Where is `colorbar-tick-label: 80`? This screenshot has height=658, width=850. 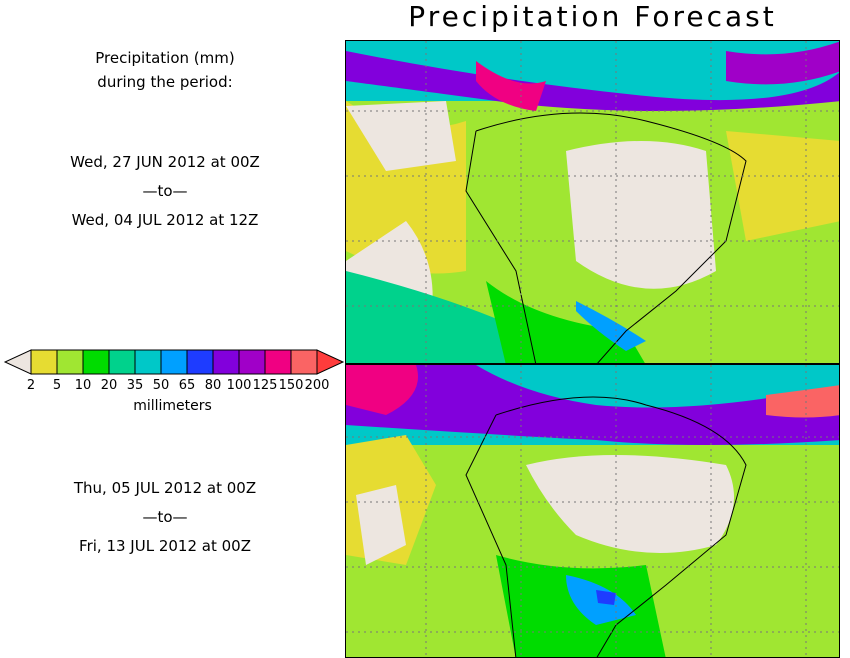
colorbar-tick-label: 80 is located at coordinates (213, 385).